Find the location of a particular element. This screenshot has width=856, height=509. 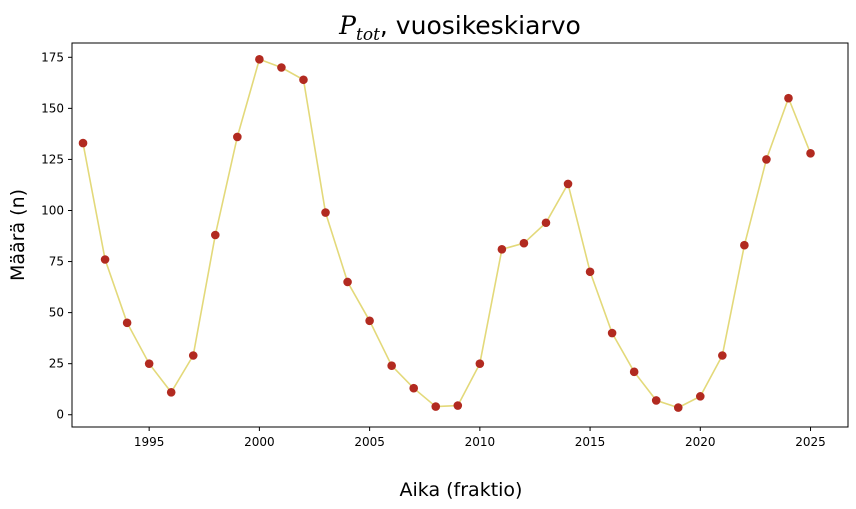

y-tick-label: 75 is located at coordinates (56, 262).